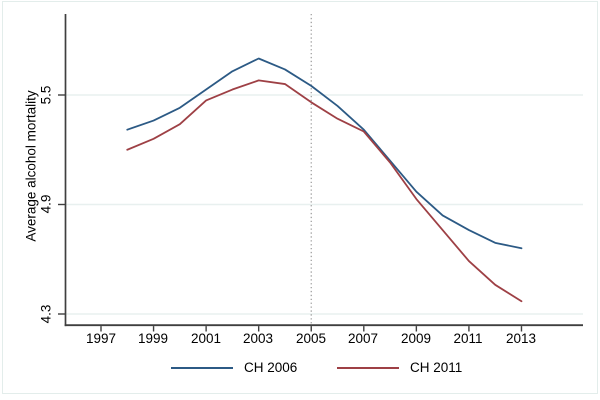  What do you see at coordinates (363, 338) in the screenshot?
I see `x-tick-label-2007: 2007` at bounding box center [363, 338].